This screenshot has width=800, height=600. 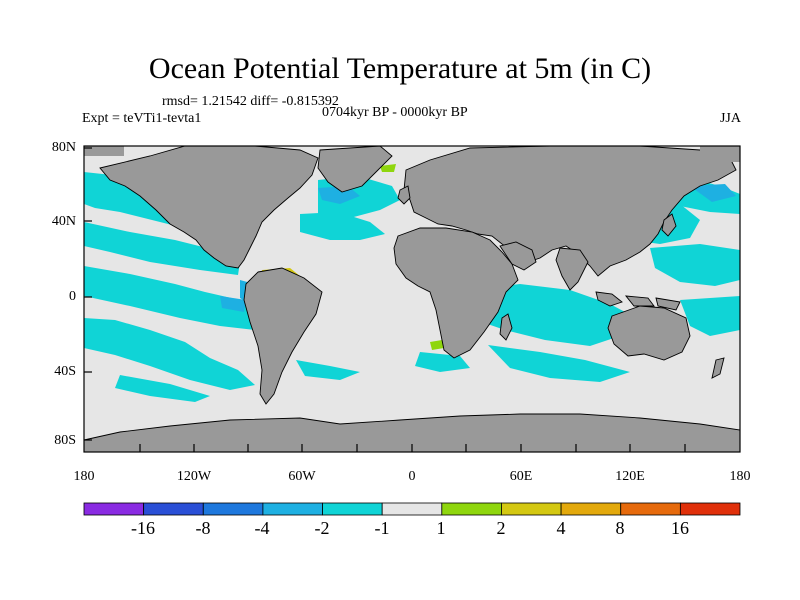 I want to click on colorbar-label: 16, so click(x=680, y=528).